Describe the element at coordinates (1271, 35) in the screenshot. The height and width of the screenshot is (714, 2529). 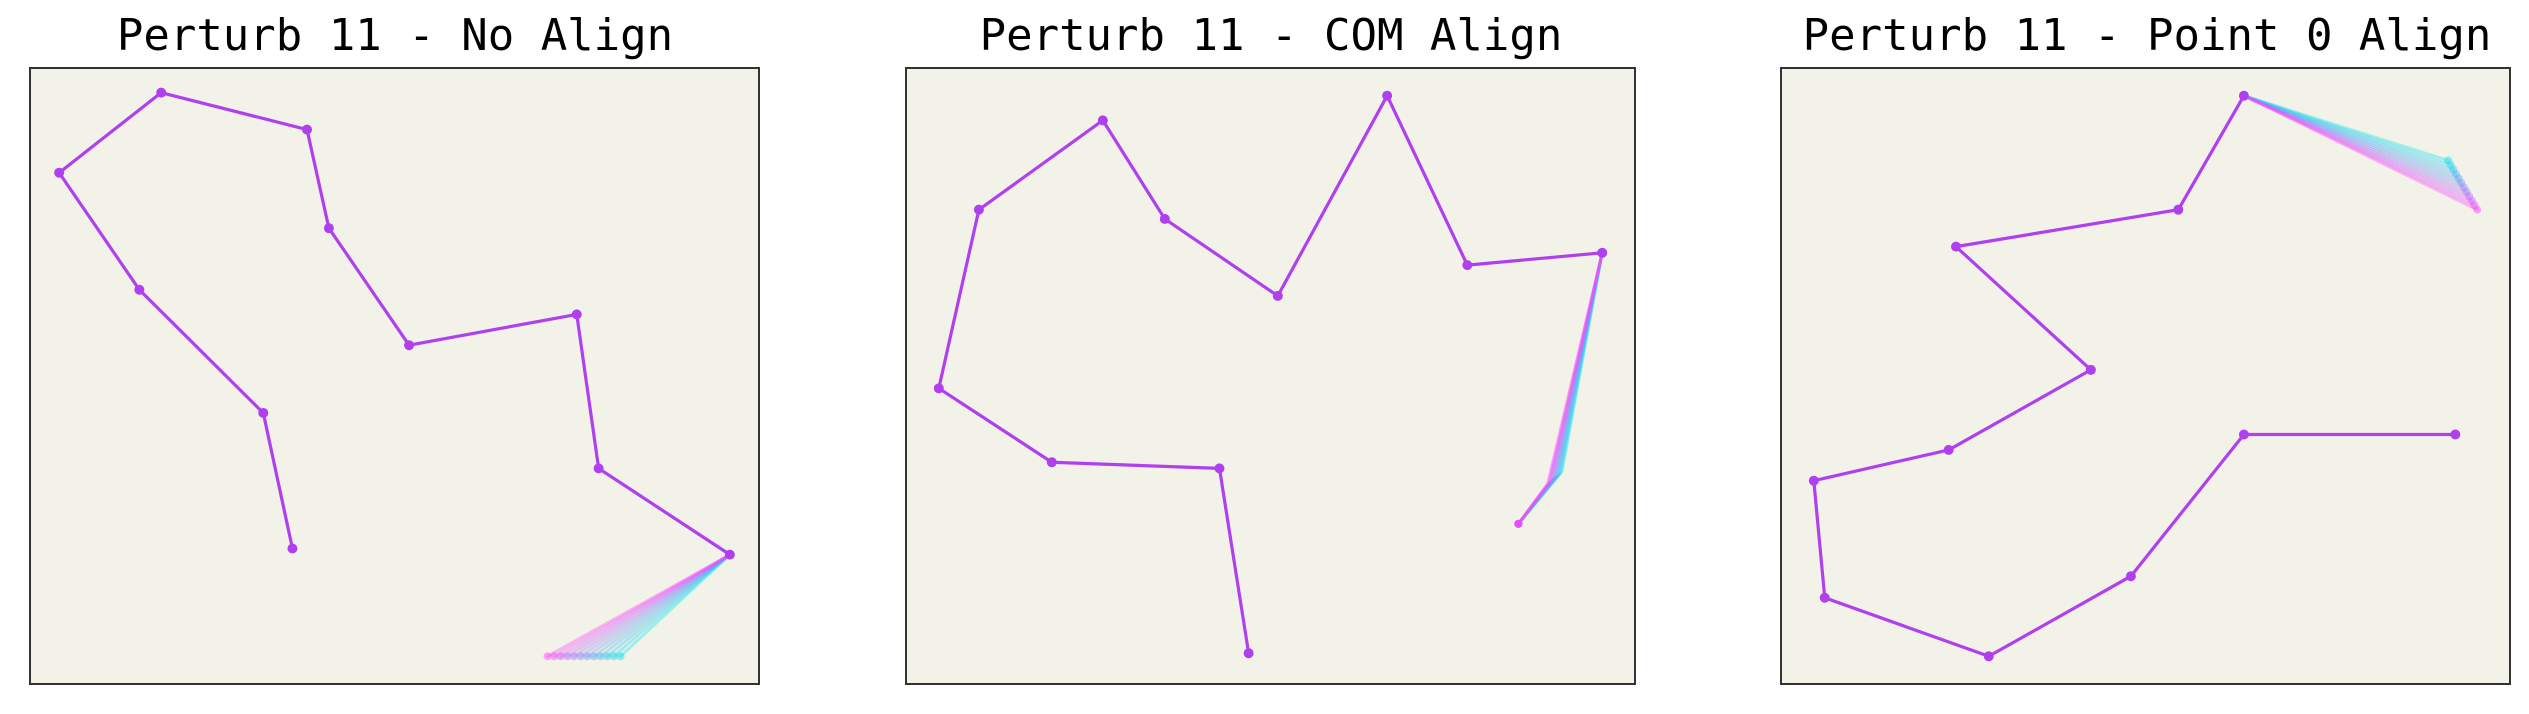
I see `panel-title: Perturb 11 - COM Align` at that location.